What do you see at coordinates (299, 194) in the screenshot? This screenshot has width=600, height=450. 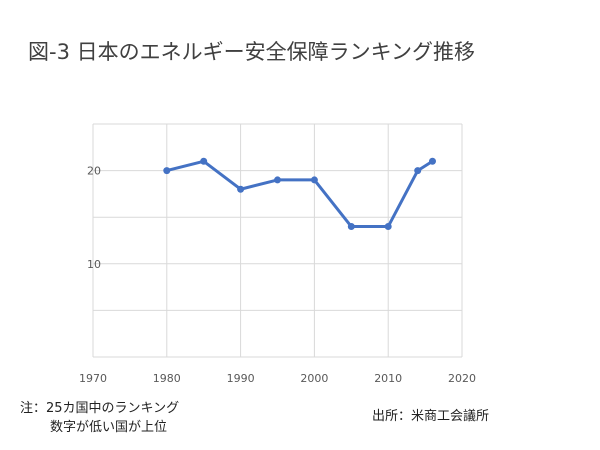 I see `series-layer` at bounding box center [299, 194].